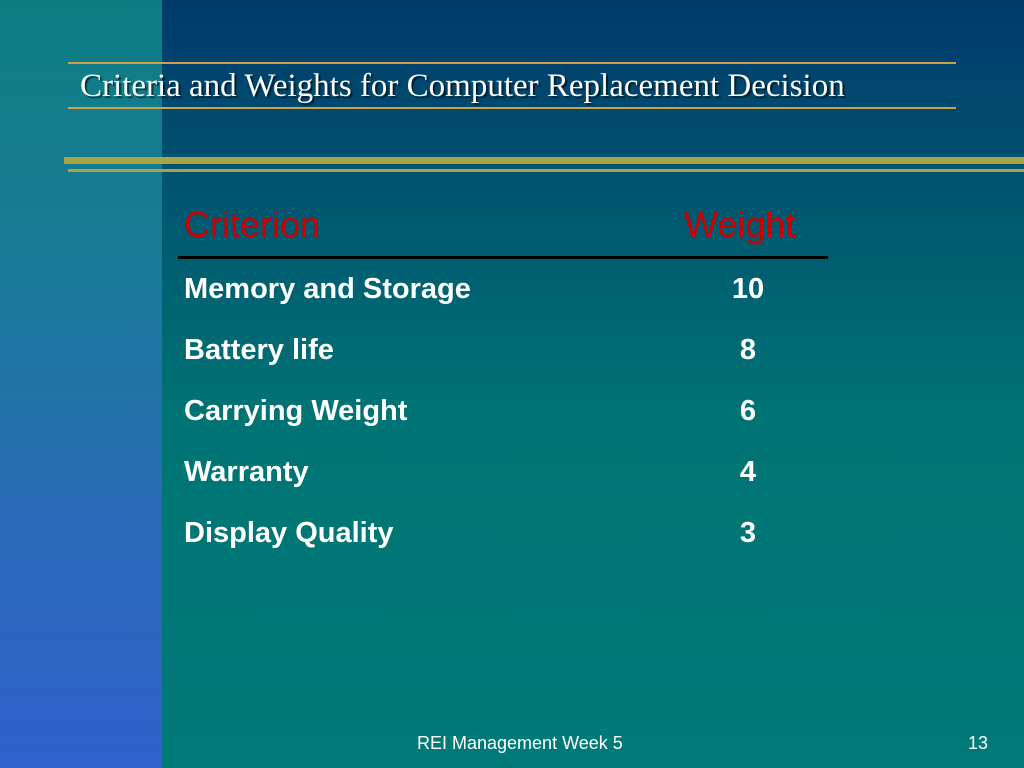 Image resolution: width=1024 pixels, height=768 pixels. I want to click on title-top-line, so click(512, 63).